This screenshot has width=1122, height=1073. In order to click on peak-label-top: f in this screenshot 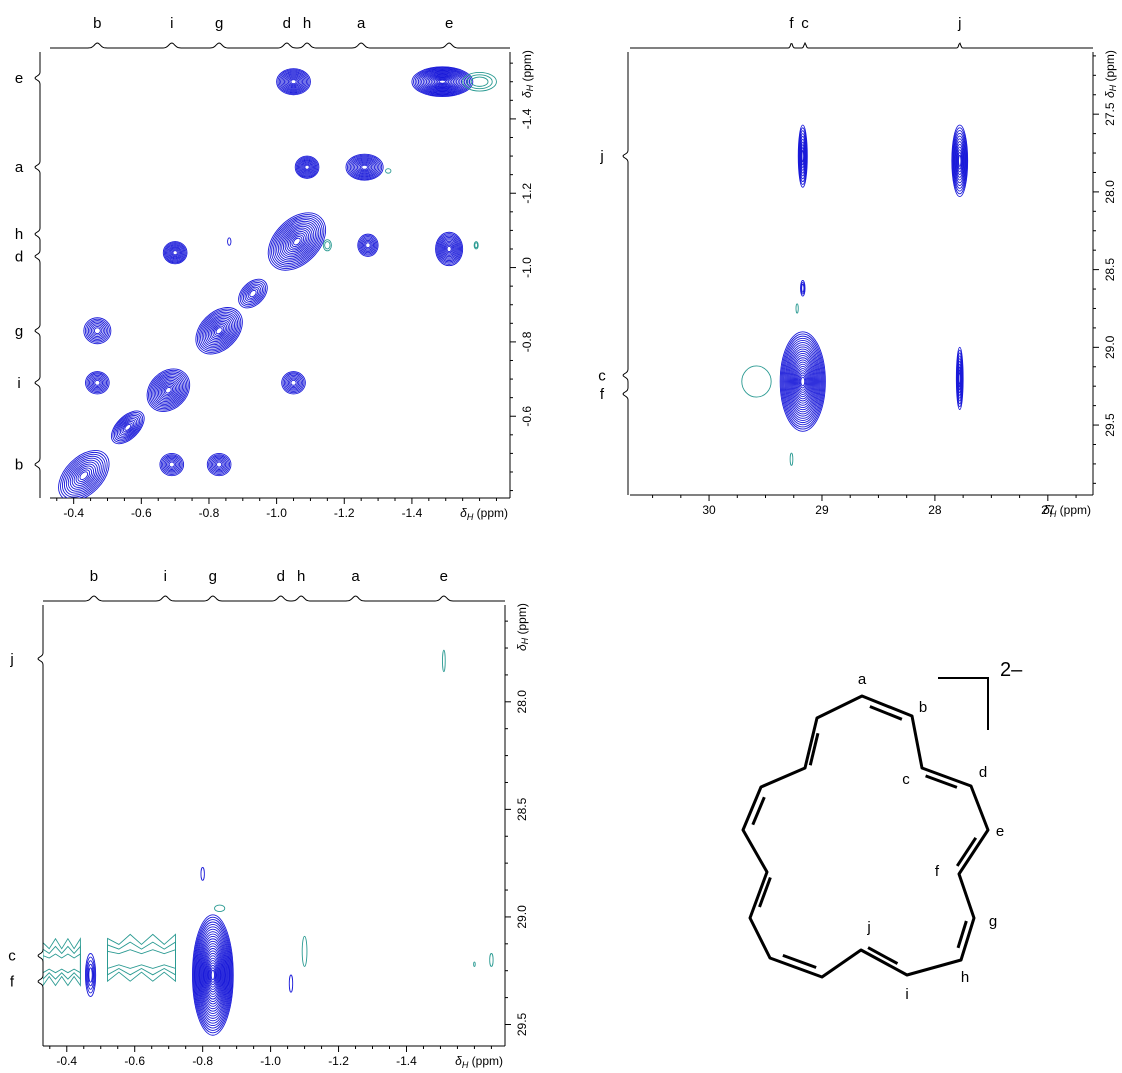, I will do `click(791, 23)`.